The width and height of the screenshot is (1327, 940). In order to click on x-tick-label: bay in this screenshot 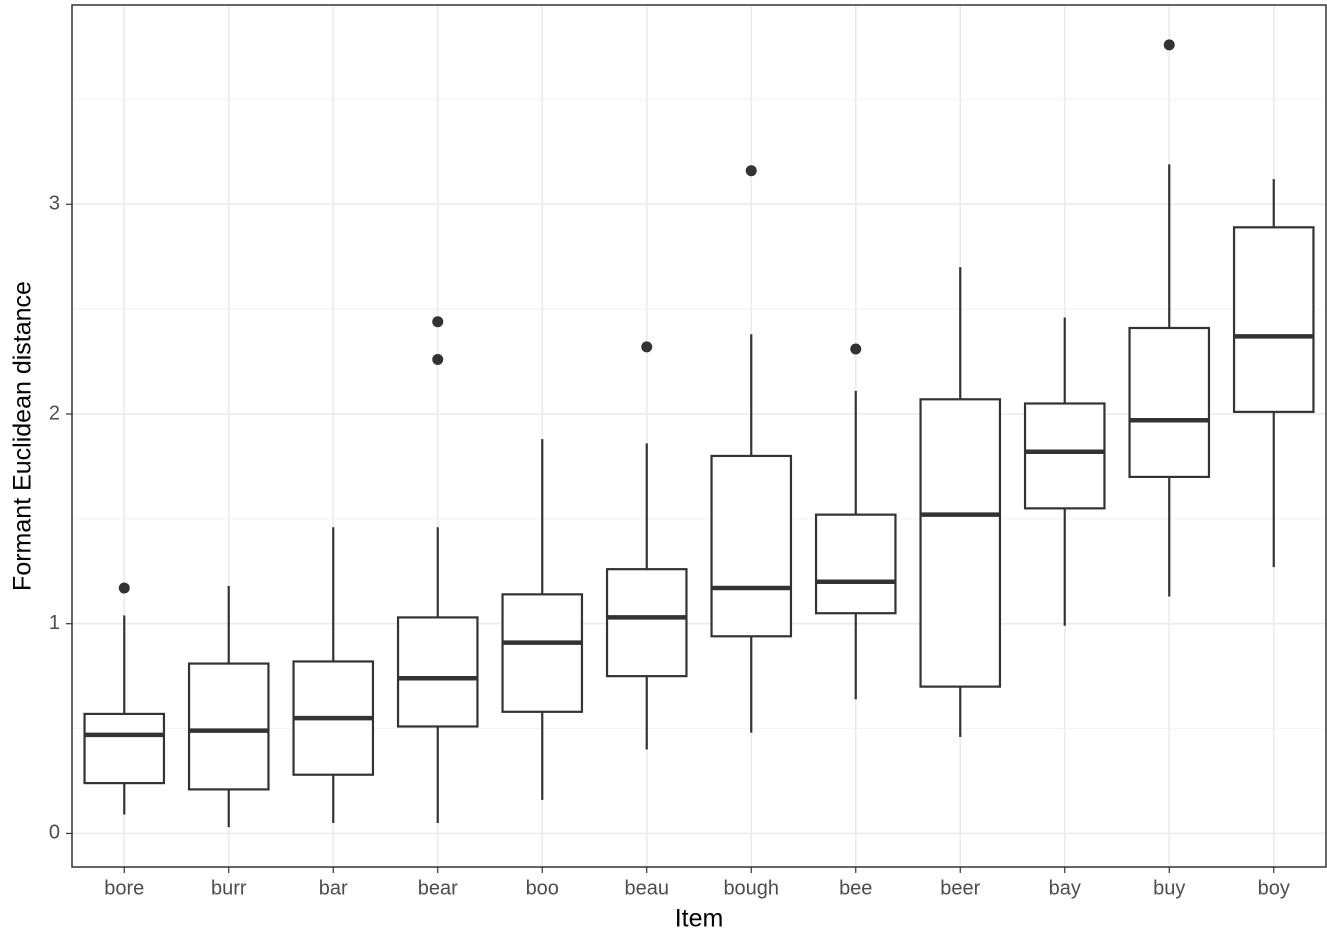, I will do `click(1065, 888)`.